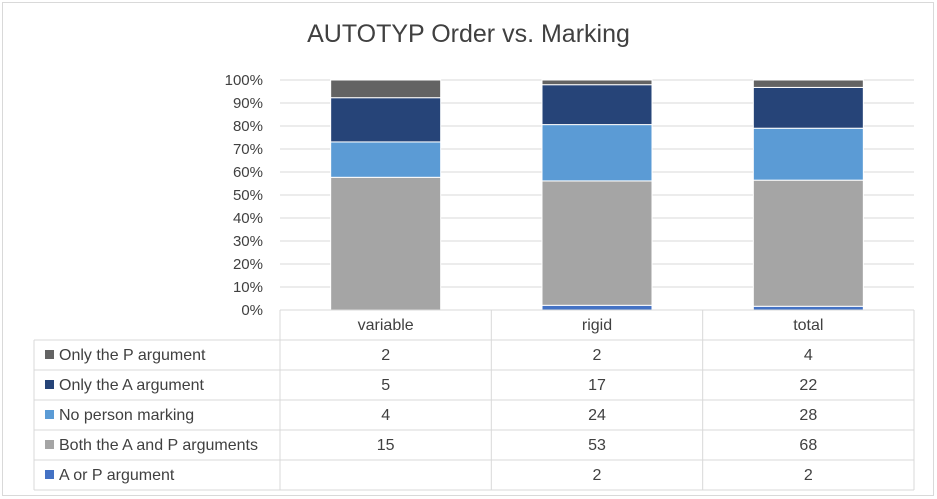 This screenshot has height=499, width=937. I want to click on bar-no-person-marking-total, so click(808, 154).